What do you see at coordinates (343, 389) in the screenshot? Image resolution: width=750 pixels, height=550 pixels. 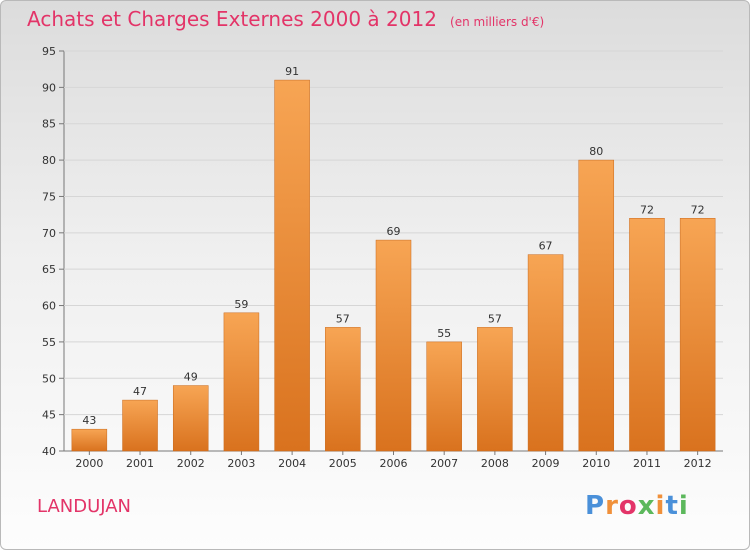 I see `bar-2005` at bounding box center [343, 389].